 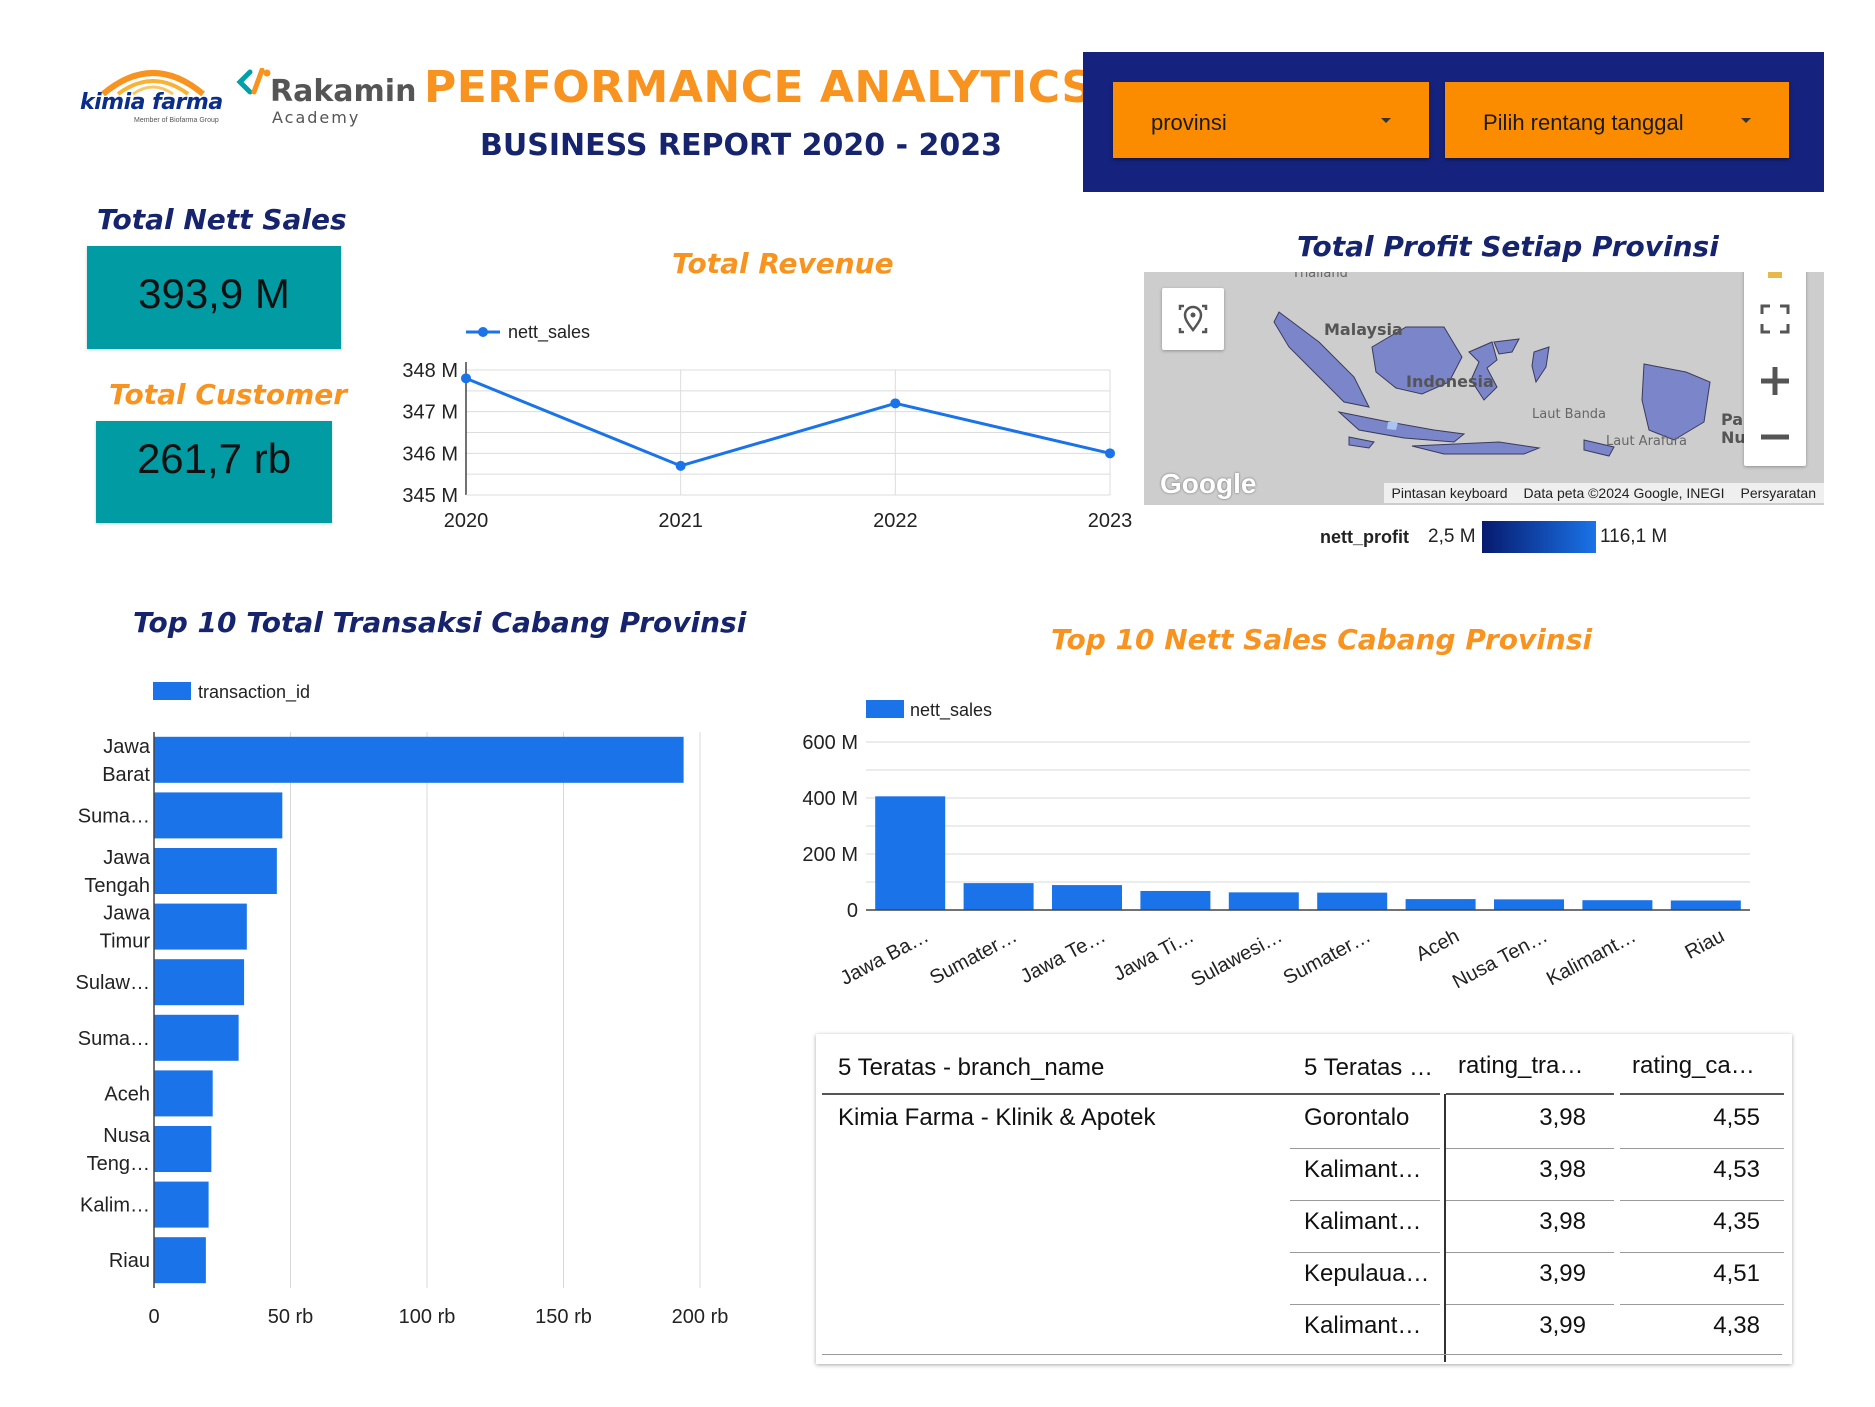 What do you see at coordinates (427, 1317) in the screenshot?
I see `x-tick-label: 100 rb` at bounding box center [427, 1317].